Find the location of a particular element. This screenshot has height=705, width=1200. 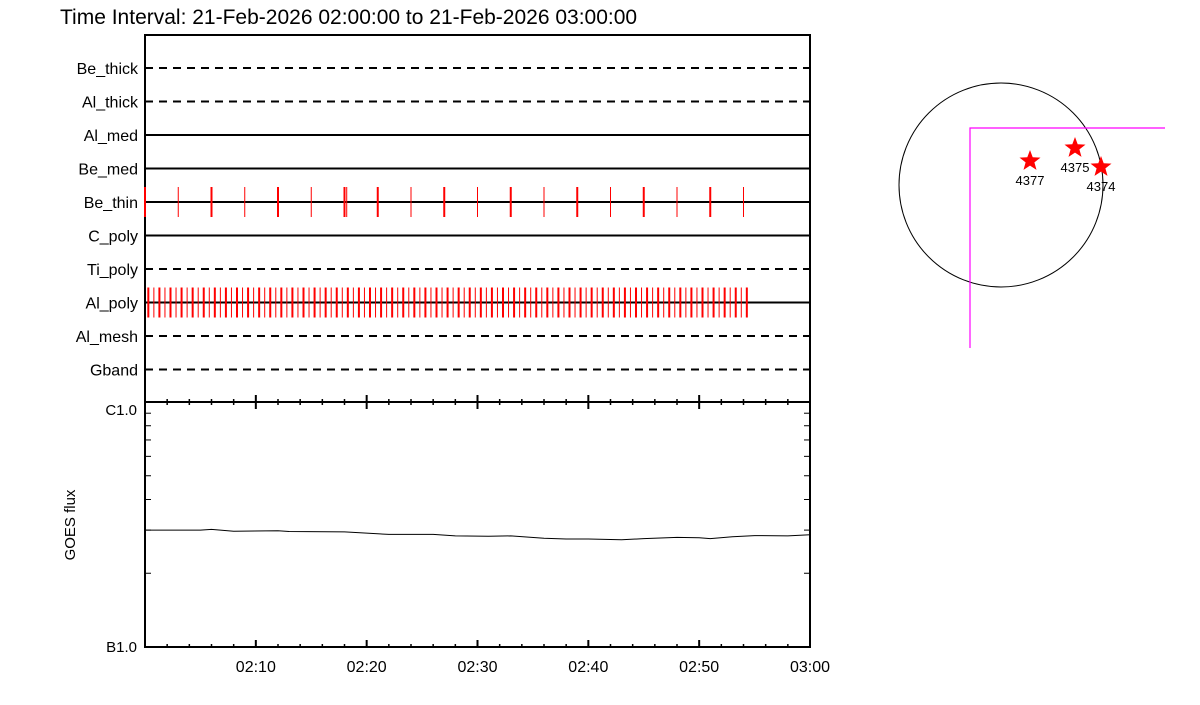

ytick-label-c1: C1.0 is located at coordinates (121, 410).